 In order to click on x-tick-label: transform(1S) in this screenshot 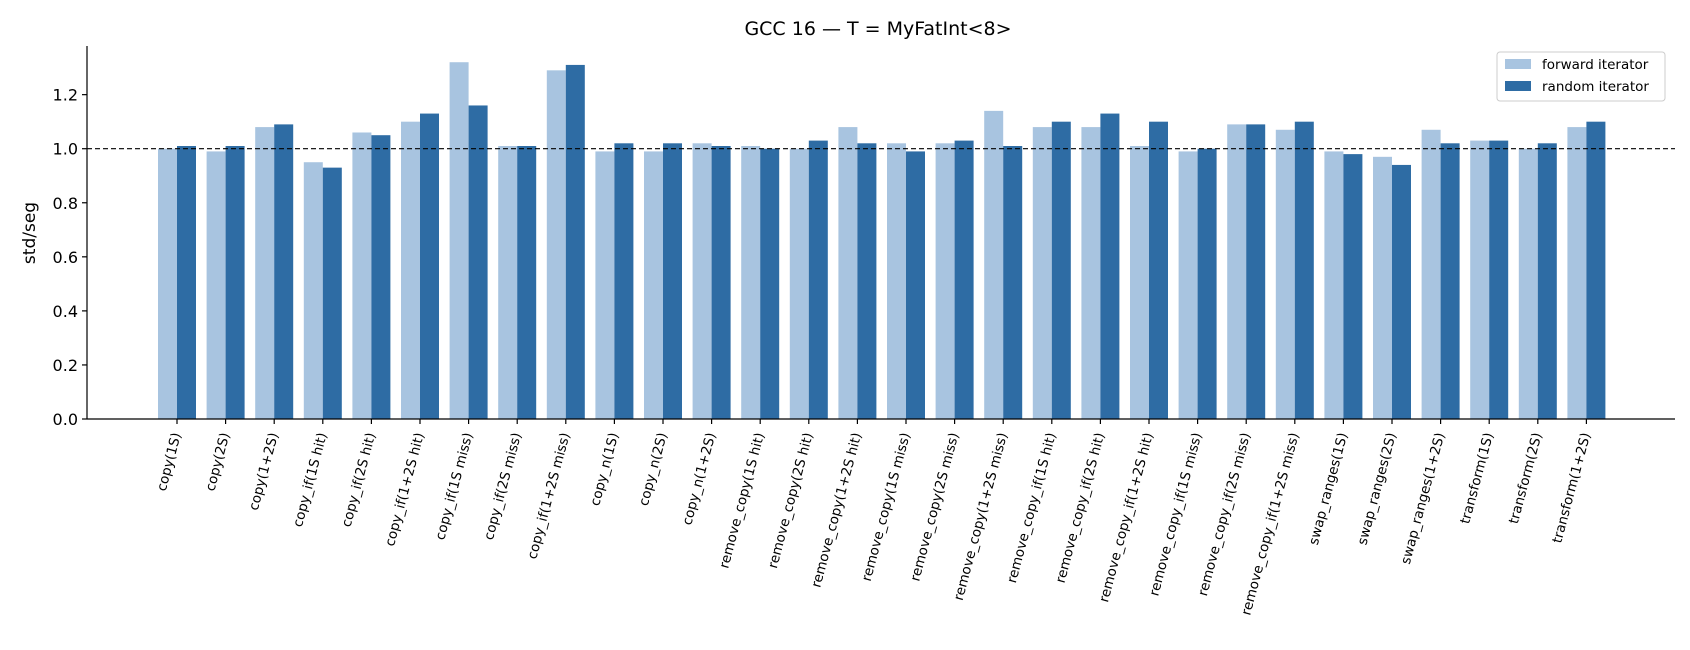, I will do `click(1477, 478)`.